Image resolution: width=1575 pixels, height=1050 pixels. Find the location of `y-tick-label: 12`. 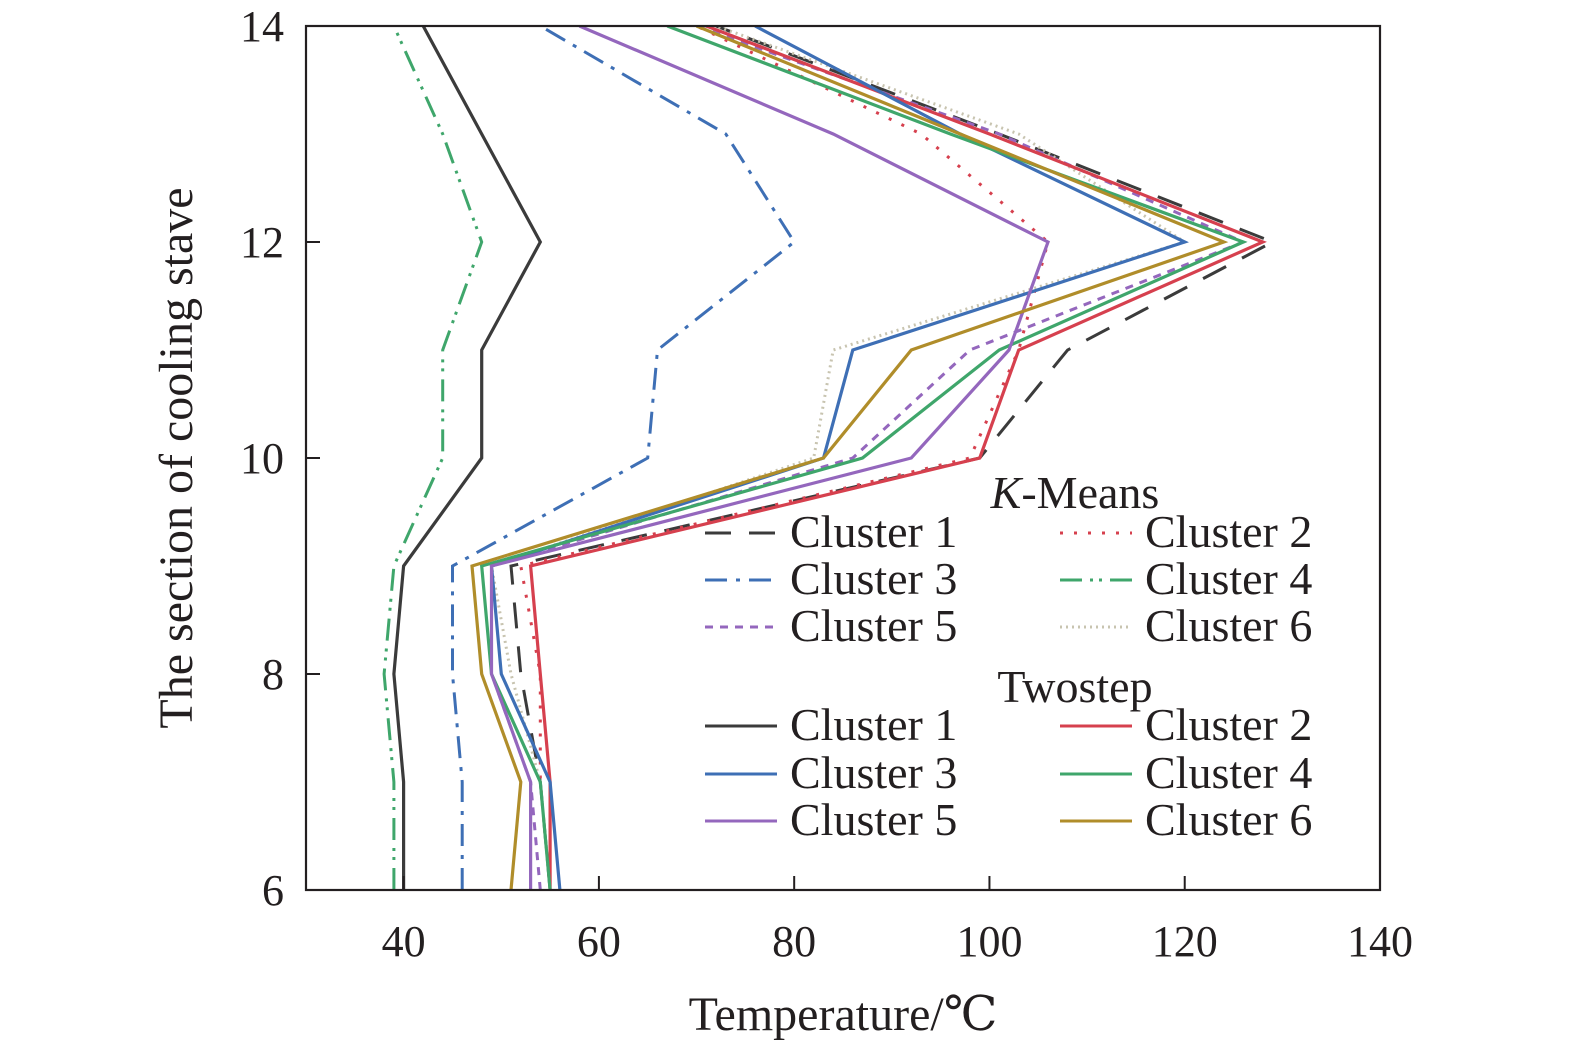

y-tick-label: 12 is located at coordinates (262, 242).